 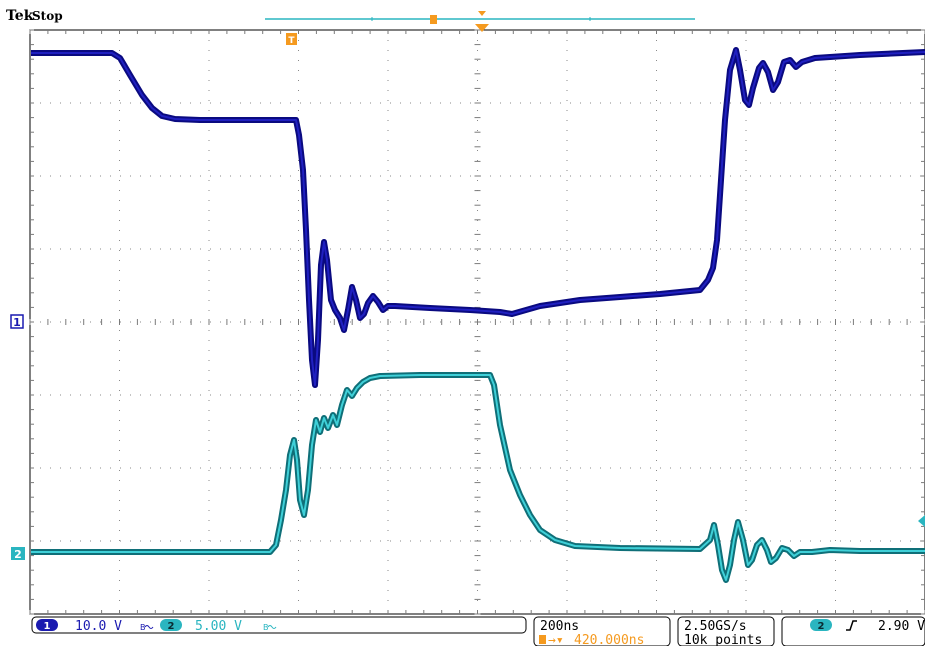 I want to click on ch2-ground-marker-label: 2, so click(x=18, y=554).